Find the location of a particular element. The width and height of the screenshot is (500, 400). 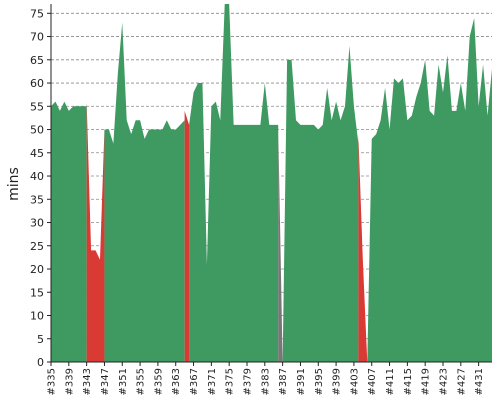

y-tick-label: 50 is located at coordinates (37, 130).